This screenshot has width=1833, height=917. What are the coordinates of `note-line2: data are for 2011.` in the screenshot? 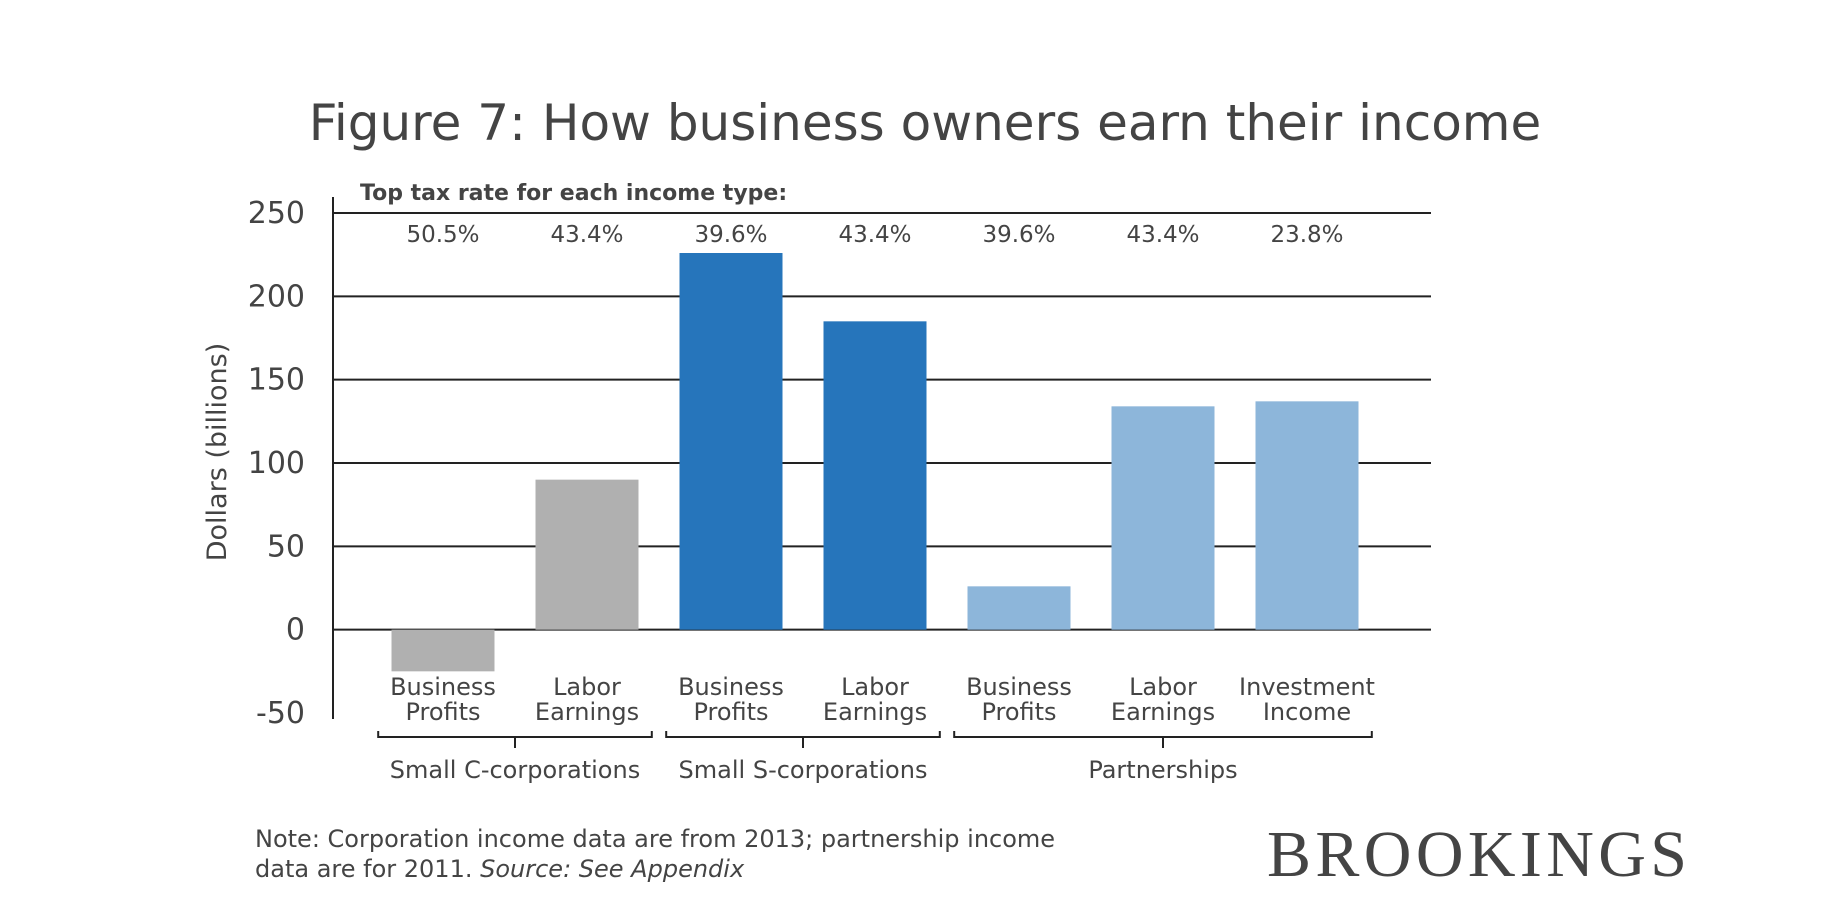 It's located at (363, 869).